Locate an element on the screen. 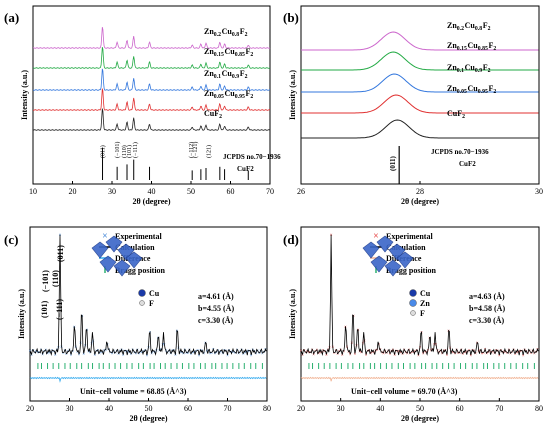 The height and width of the screenshot is (437, 550). hkl-label-6: (−121) is located at coordinates (195, 150).